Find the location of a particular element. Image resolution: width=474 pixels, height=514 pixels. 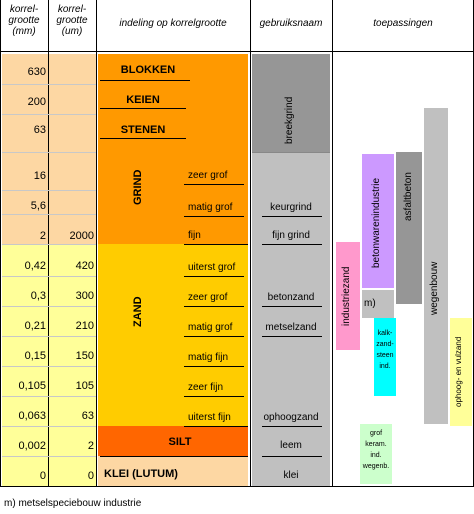

bar-ophoogvulzand: ophoog- en vulzand is located at coordinates (461, 372).